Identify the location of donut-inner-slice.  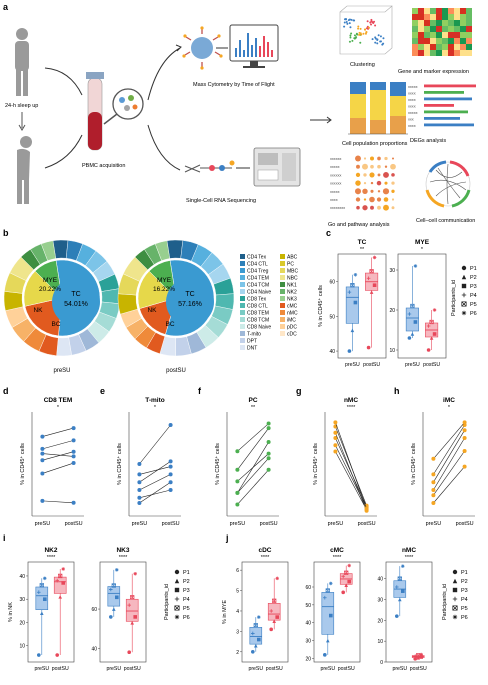
(162, 279).